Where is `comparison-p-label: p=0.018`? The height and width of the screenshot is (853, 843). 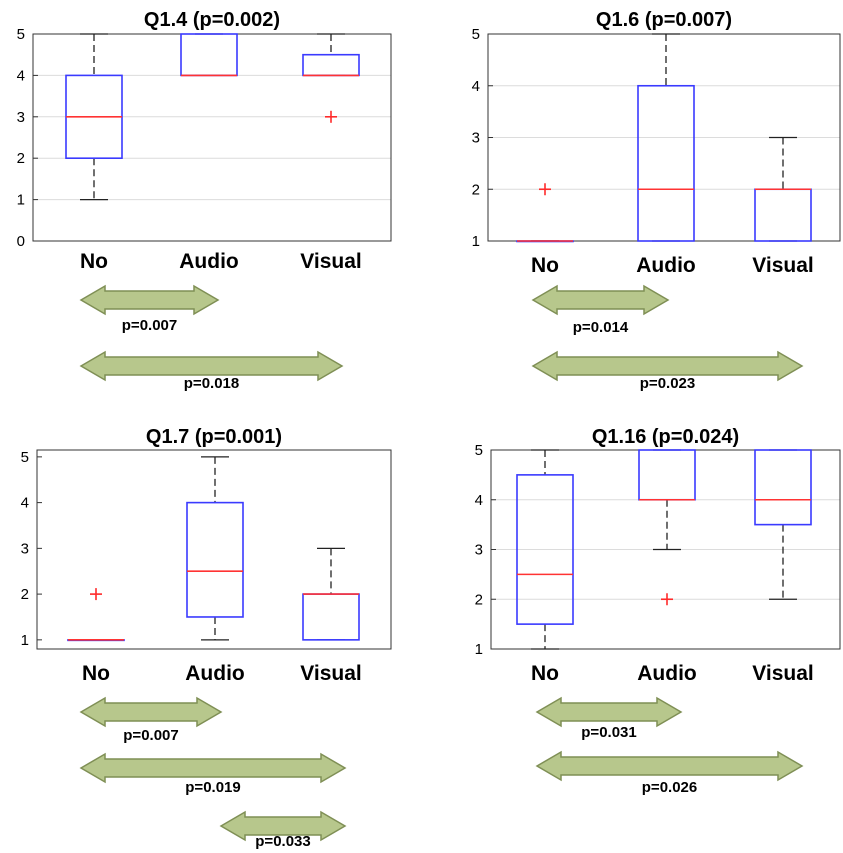 comparison-p-label: p=0.018 is located at coordinates (211, 383).